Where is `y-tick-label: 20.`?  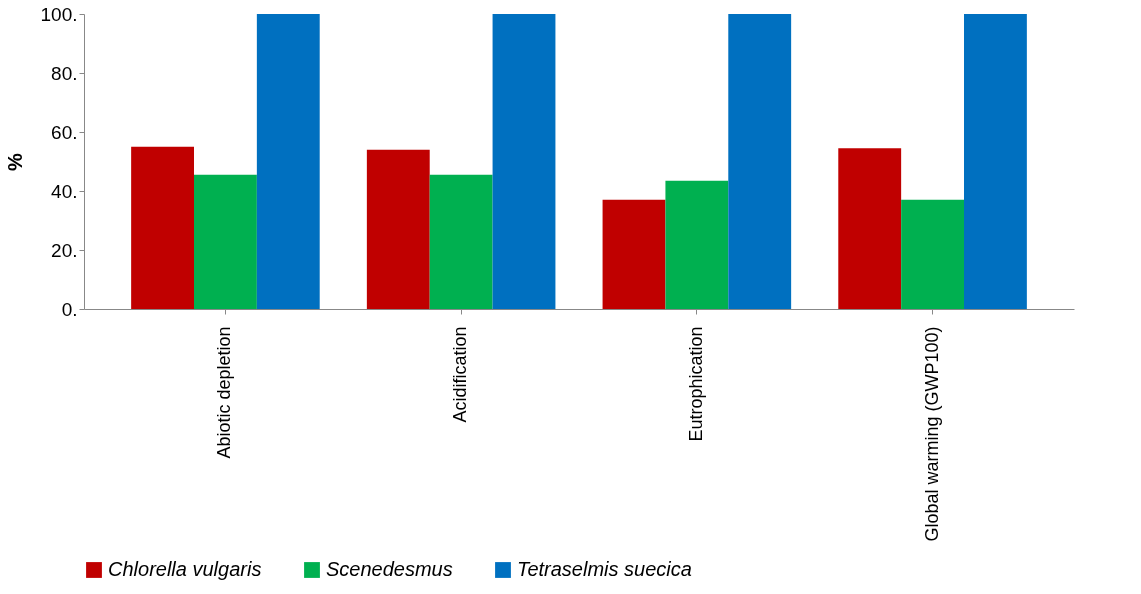
y-tick-label: 20. is located at coordinates (64, 250).